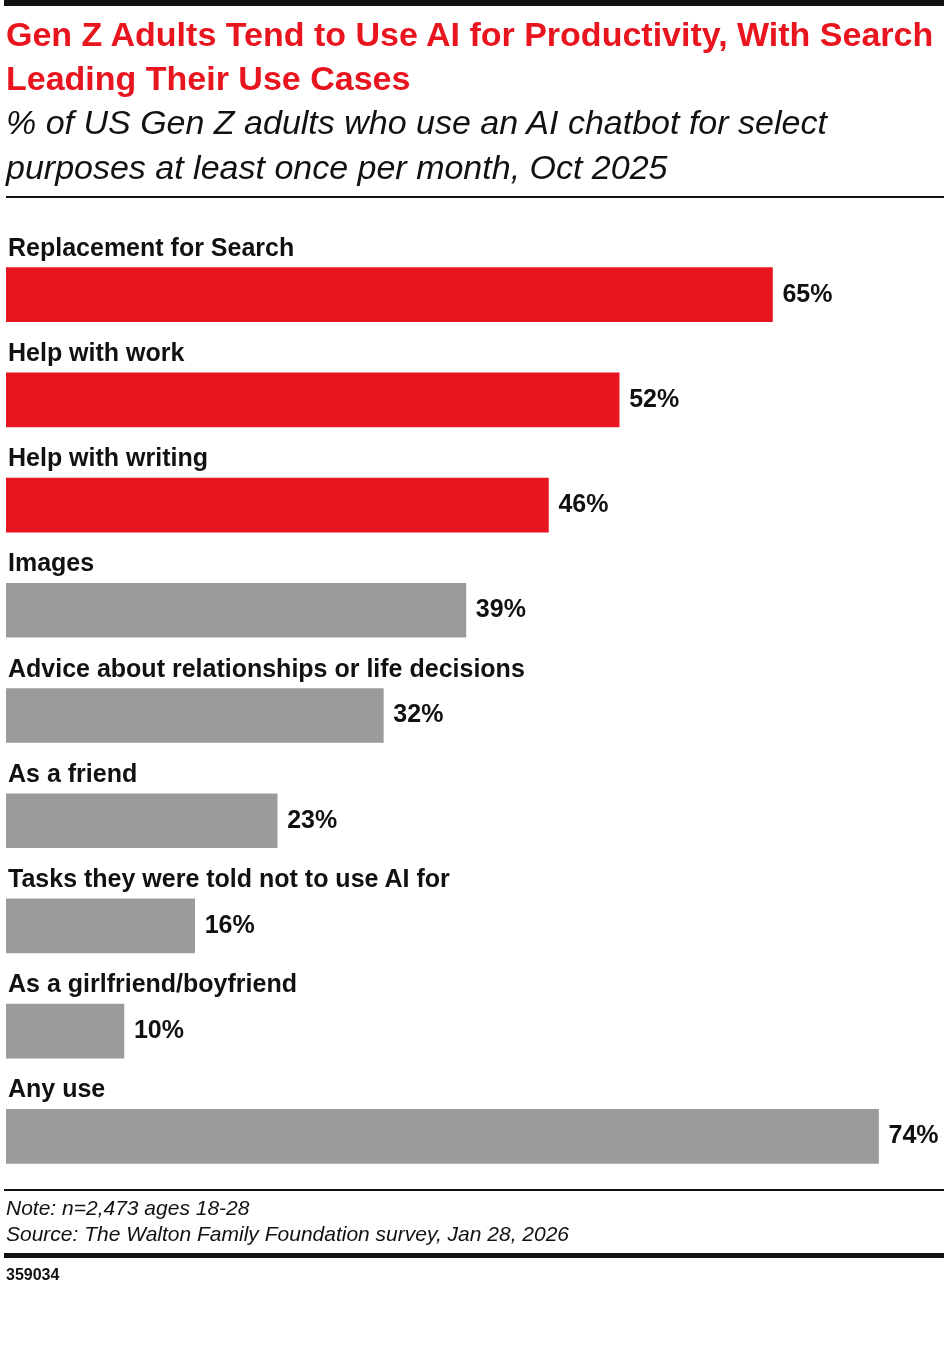  Describe the element at coordinates (583, 502) in the screenshot. I see `data-label: 46%` at that location.